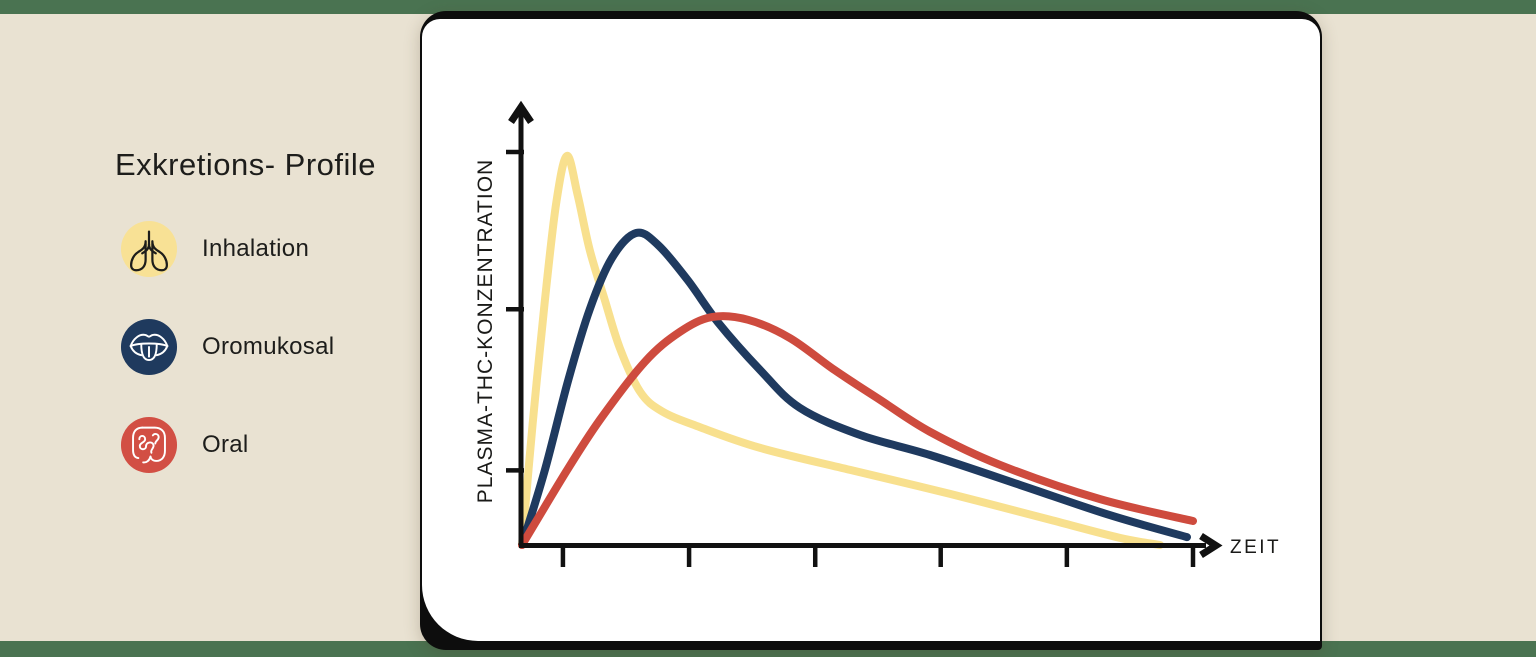 This screenshot has height=657, width=1536. I want to click on lungs-icon-art, so click(149, 251).